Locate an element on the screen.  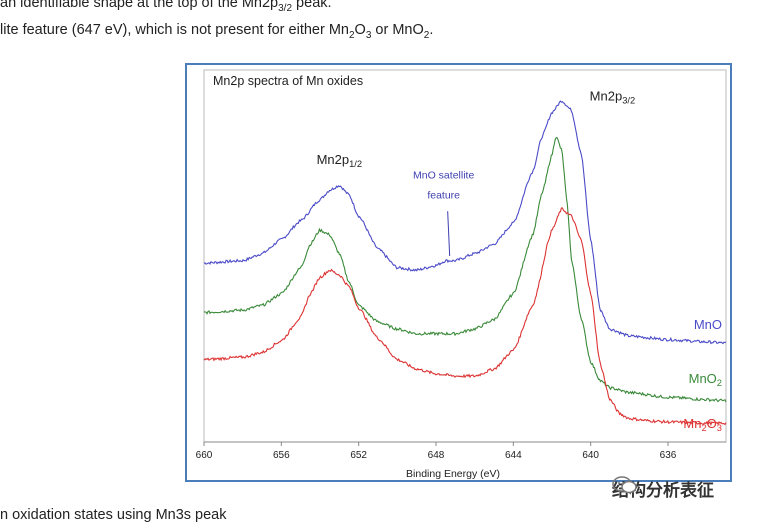
x-tick-label-660: 660 is located at coordinates (204, 455).